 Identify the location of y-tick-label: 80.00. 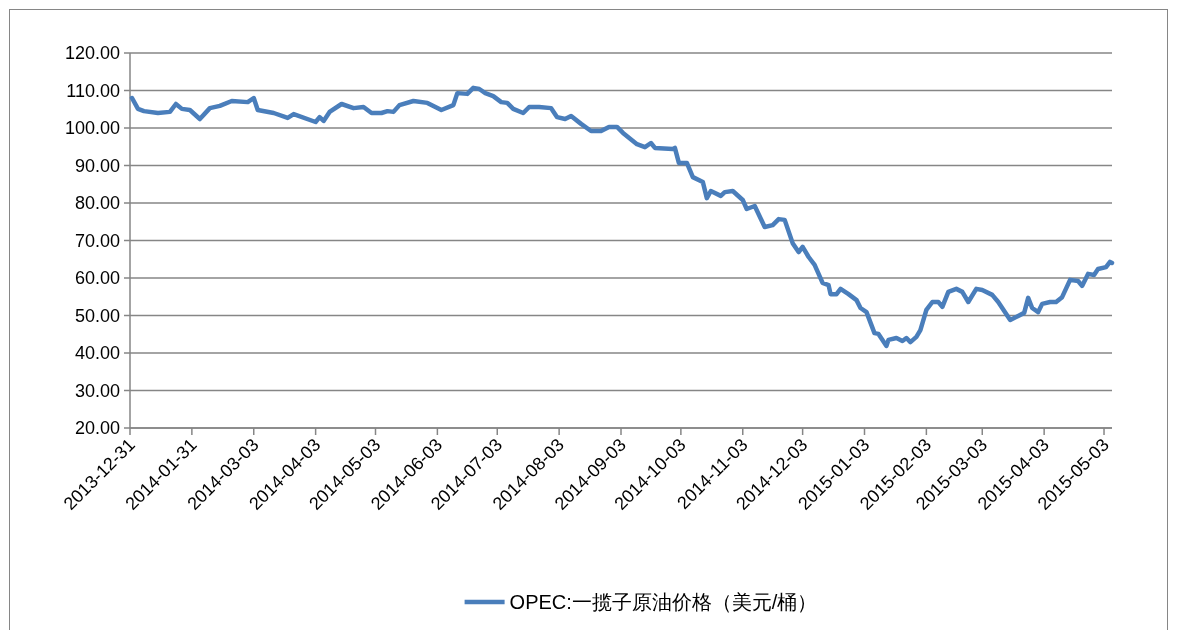
(97, 203).